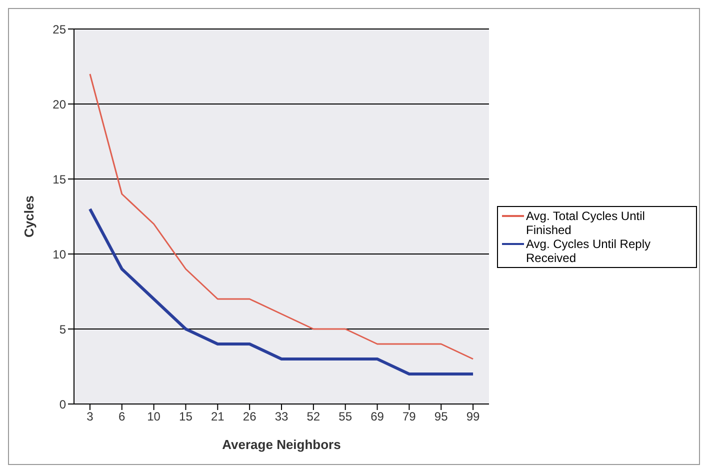 The image size is (707, 471). What do you see at coordinates (59, 29) in the screenshot?
I see `y-tick-label: 25` at bounding box center [59, 29].